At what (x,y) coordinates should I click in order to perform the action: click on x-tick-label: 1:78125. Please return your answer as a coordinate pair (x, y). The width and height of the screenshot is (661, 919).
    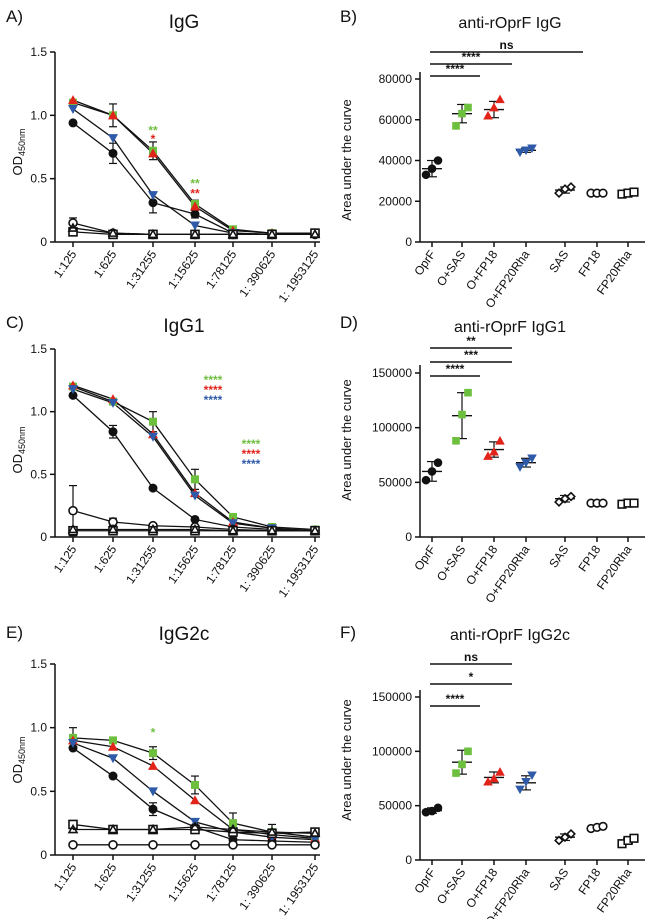
    Looking at the image, I should click on (221, 882).